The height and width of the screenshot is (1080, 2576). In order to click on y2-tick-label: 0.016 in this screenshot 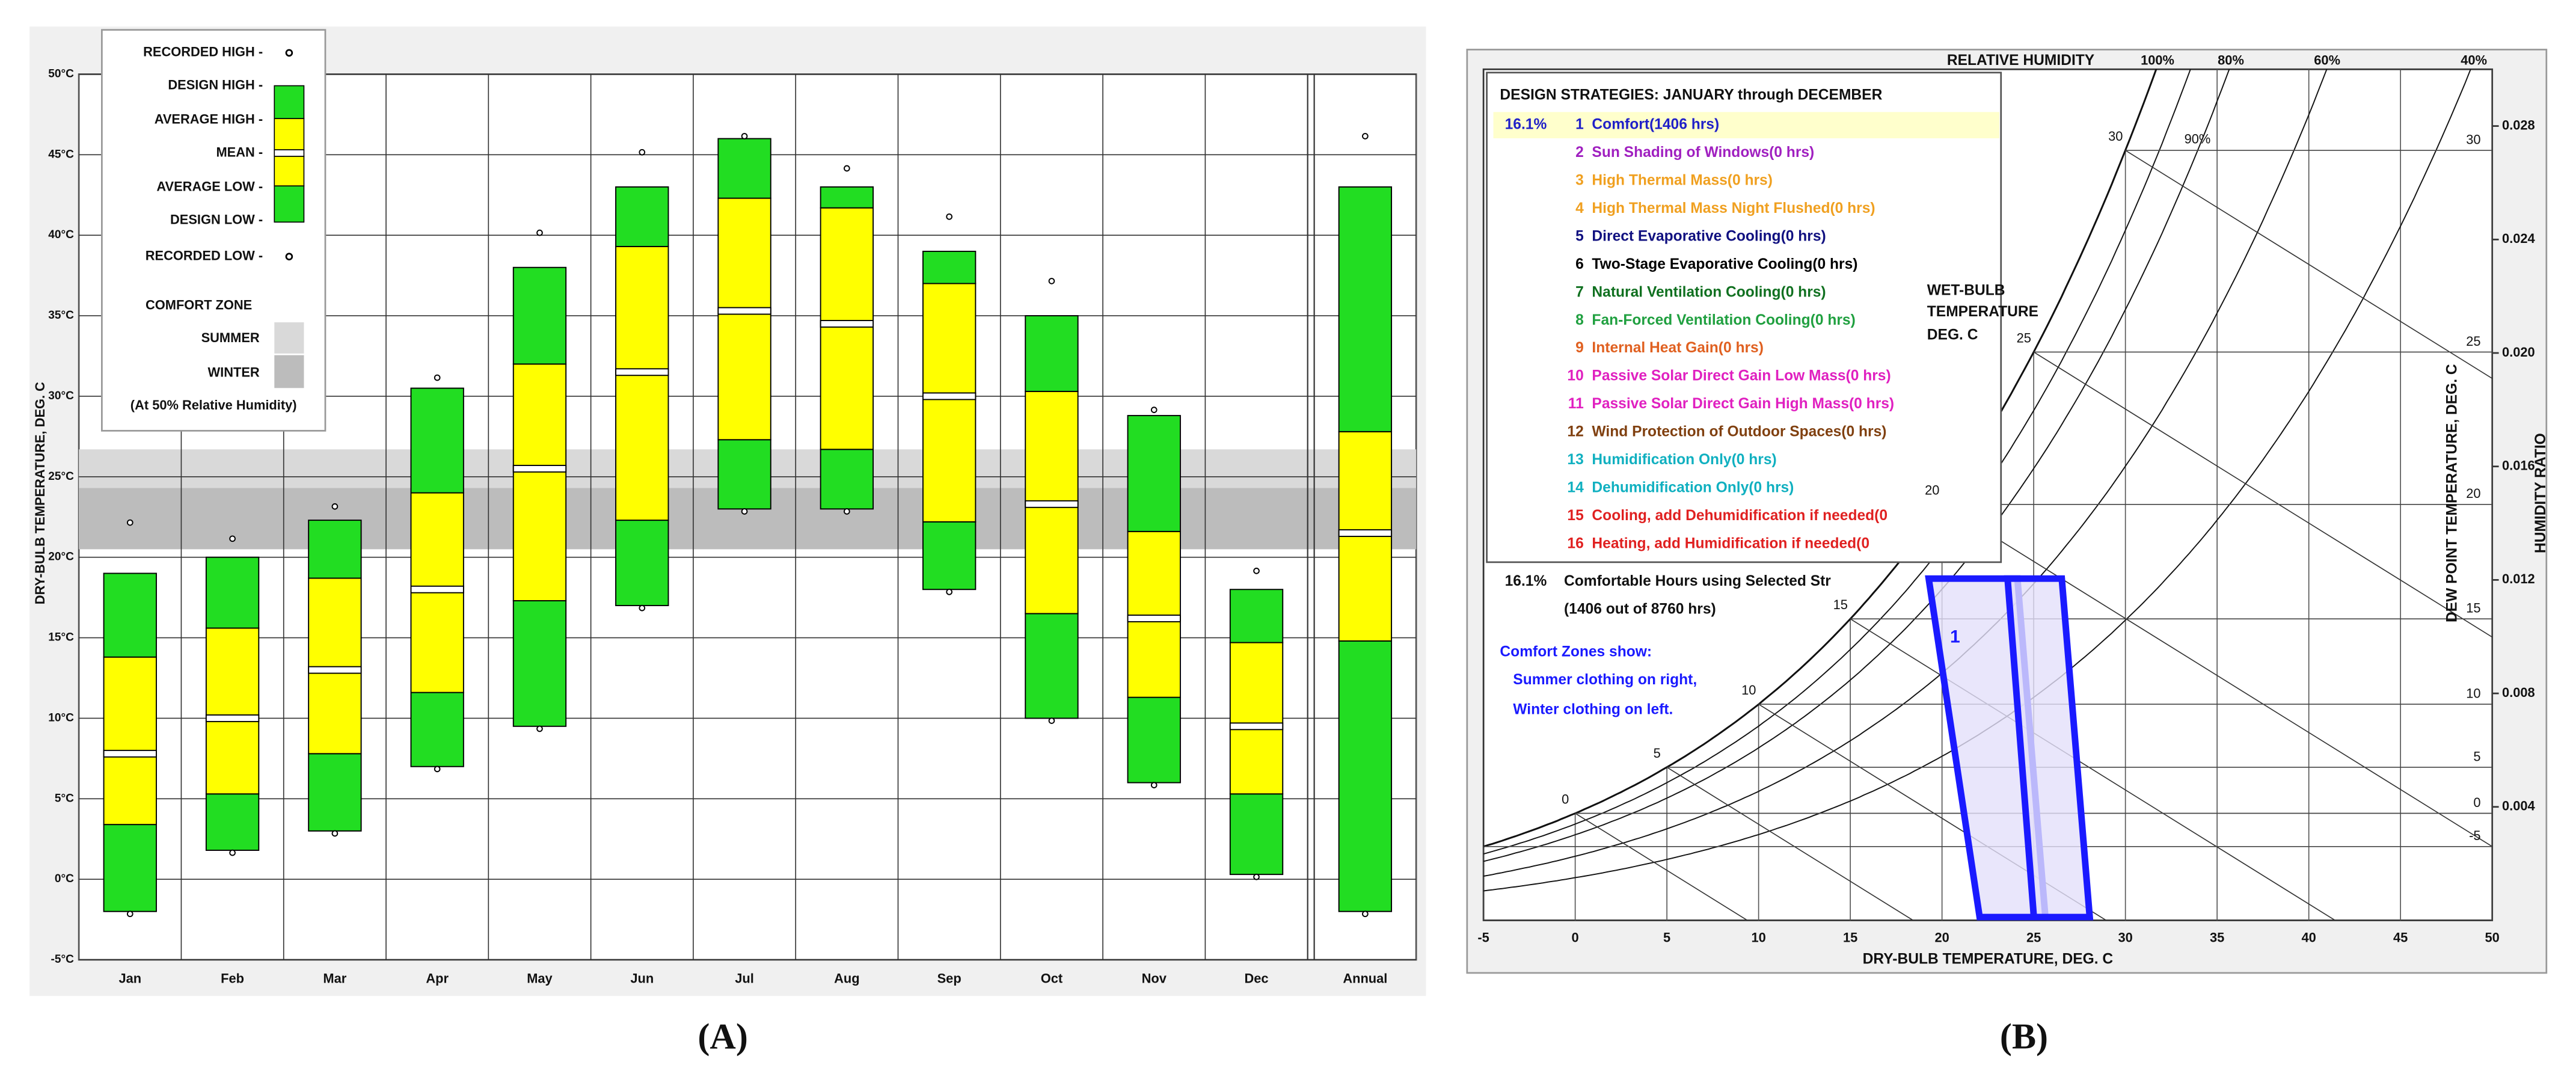, I will do `click(2518, 465)`.